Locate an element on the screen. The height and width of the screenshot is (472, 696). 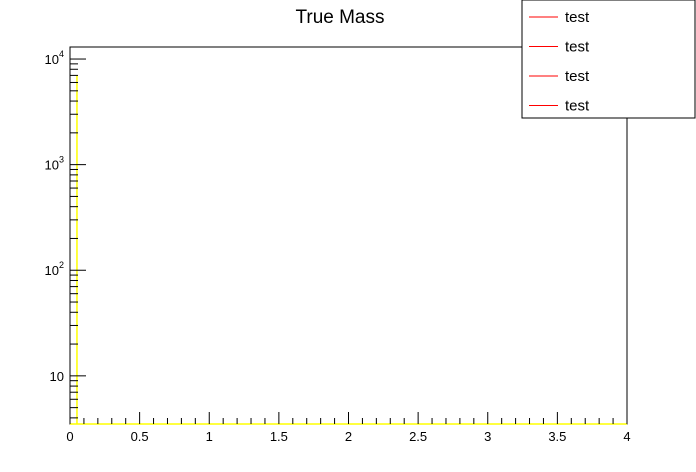
y-tick-exponent: 3 is located at coordinates (61, 160).